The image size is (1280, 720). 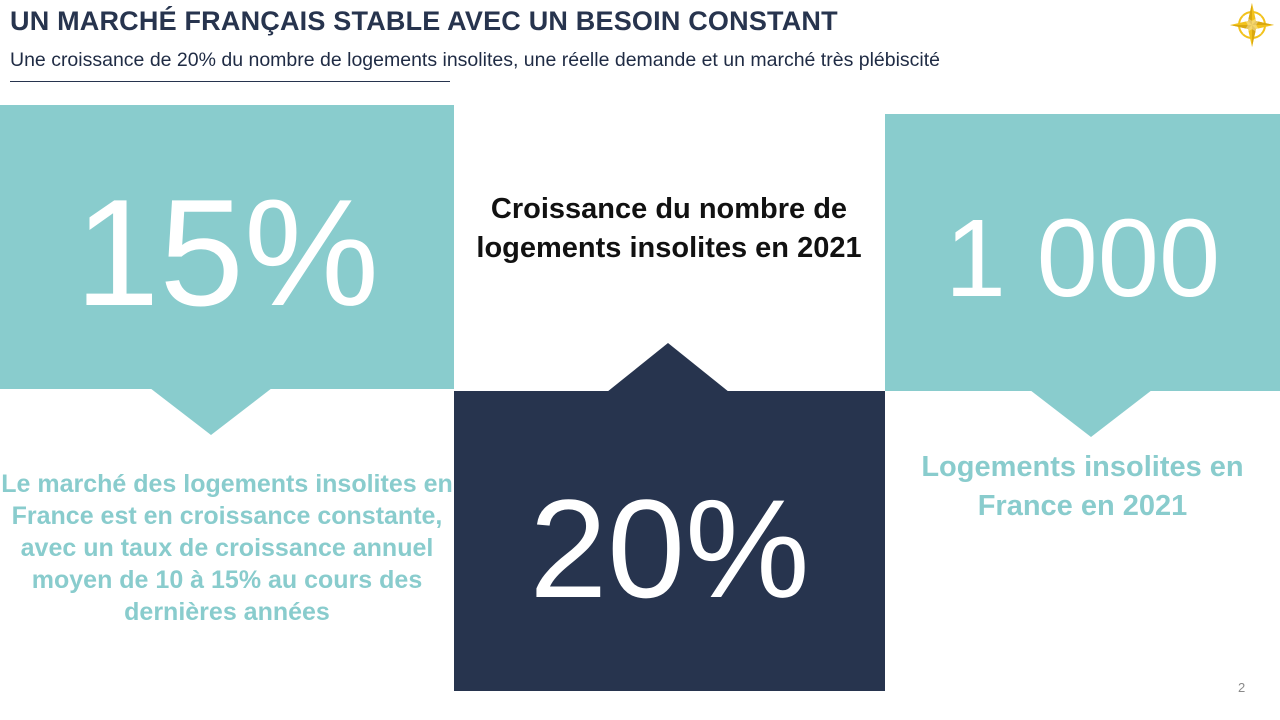 What do you see at coordinates (230, 81) in the screenshot?
I see `title-underline` at bounding box center [230, 81].